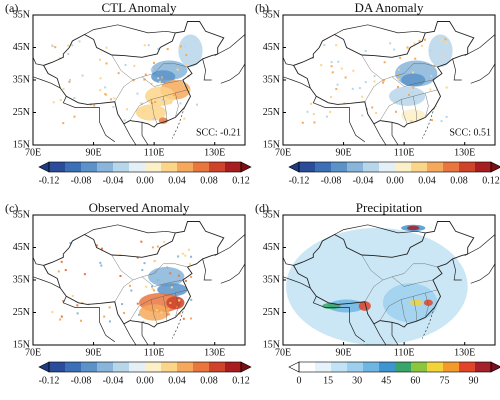  Describe the element at coordinates (21, 112) in the screenshot. I see `y-tick-label: 25N` at that location.